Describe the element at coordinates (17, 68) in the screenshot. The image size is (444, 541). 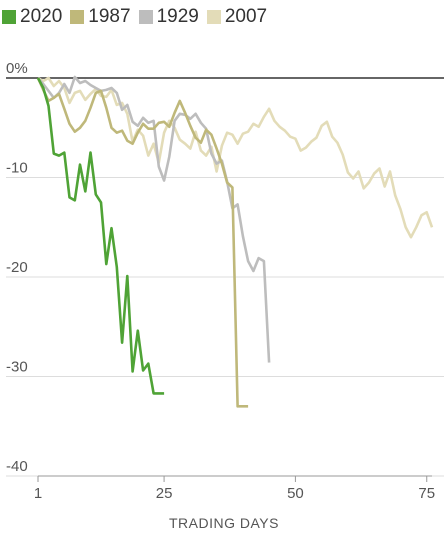
I see `y-tick-label: 0%` at that location.